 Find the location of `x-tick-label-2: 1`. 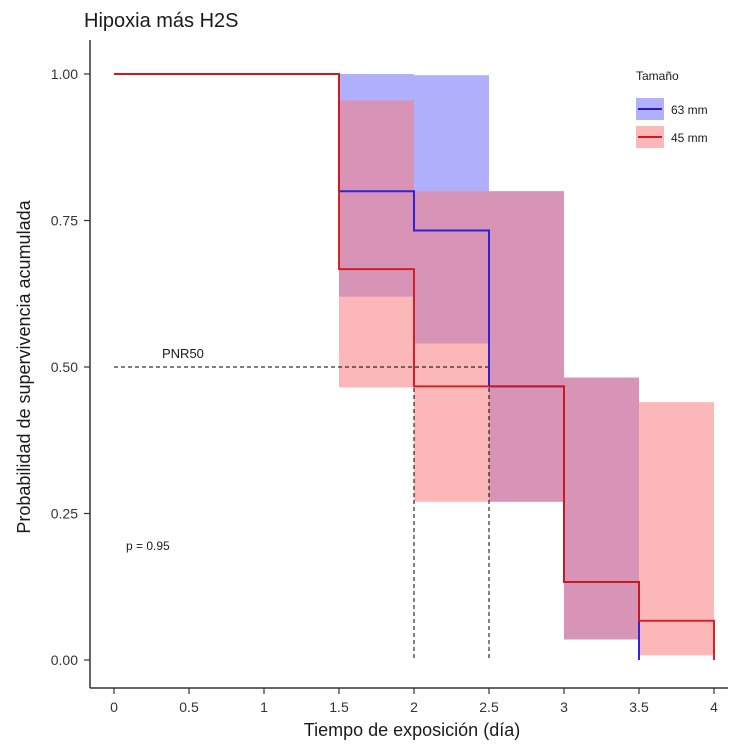

x-tick-label-2: 1 is located at coordinates (264, 707).